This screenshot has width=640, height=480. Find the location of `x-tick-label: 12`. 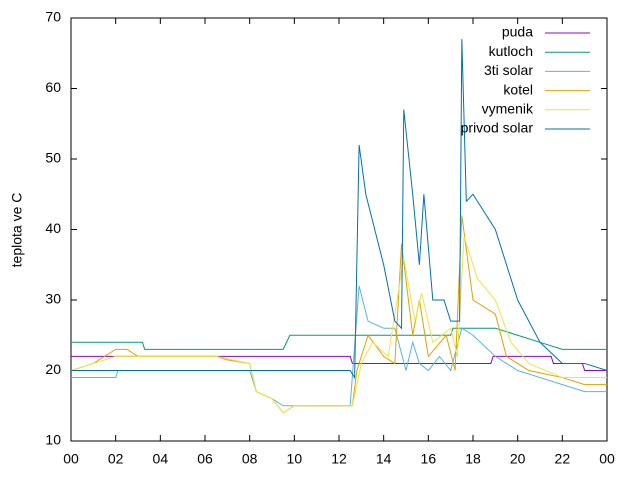

x-tick-label: 12 is located at coordinates (339, 459).